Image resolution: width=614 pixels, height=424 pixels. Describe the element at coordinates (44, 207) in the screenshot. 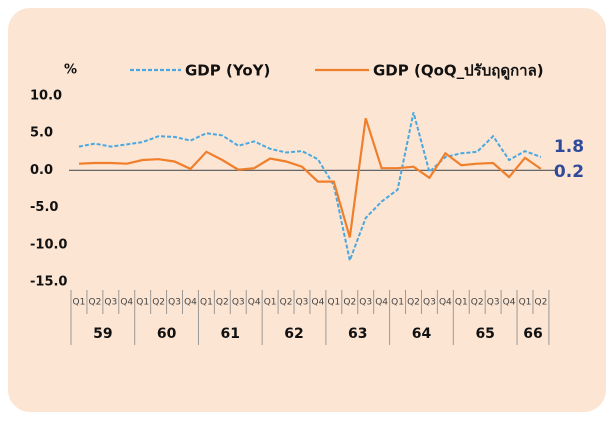

I see `y-tick-label: -5.0` at that location.